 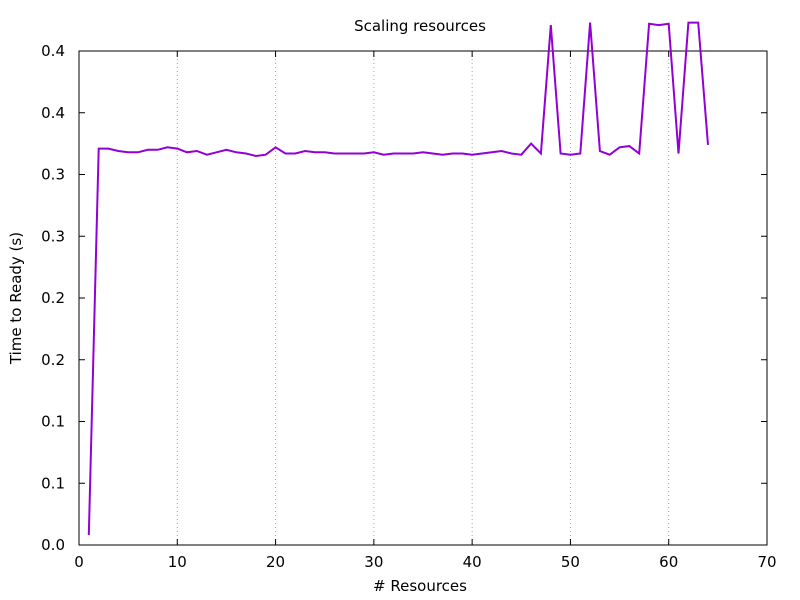 I want to click on x-tick-label: 40, so click(x=472, y=562).